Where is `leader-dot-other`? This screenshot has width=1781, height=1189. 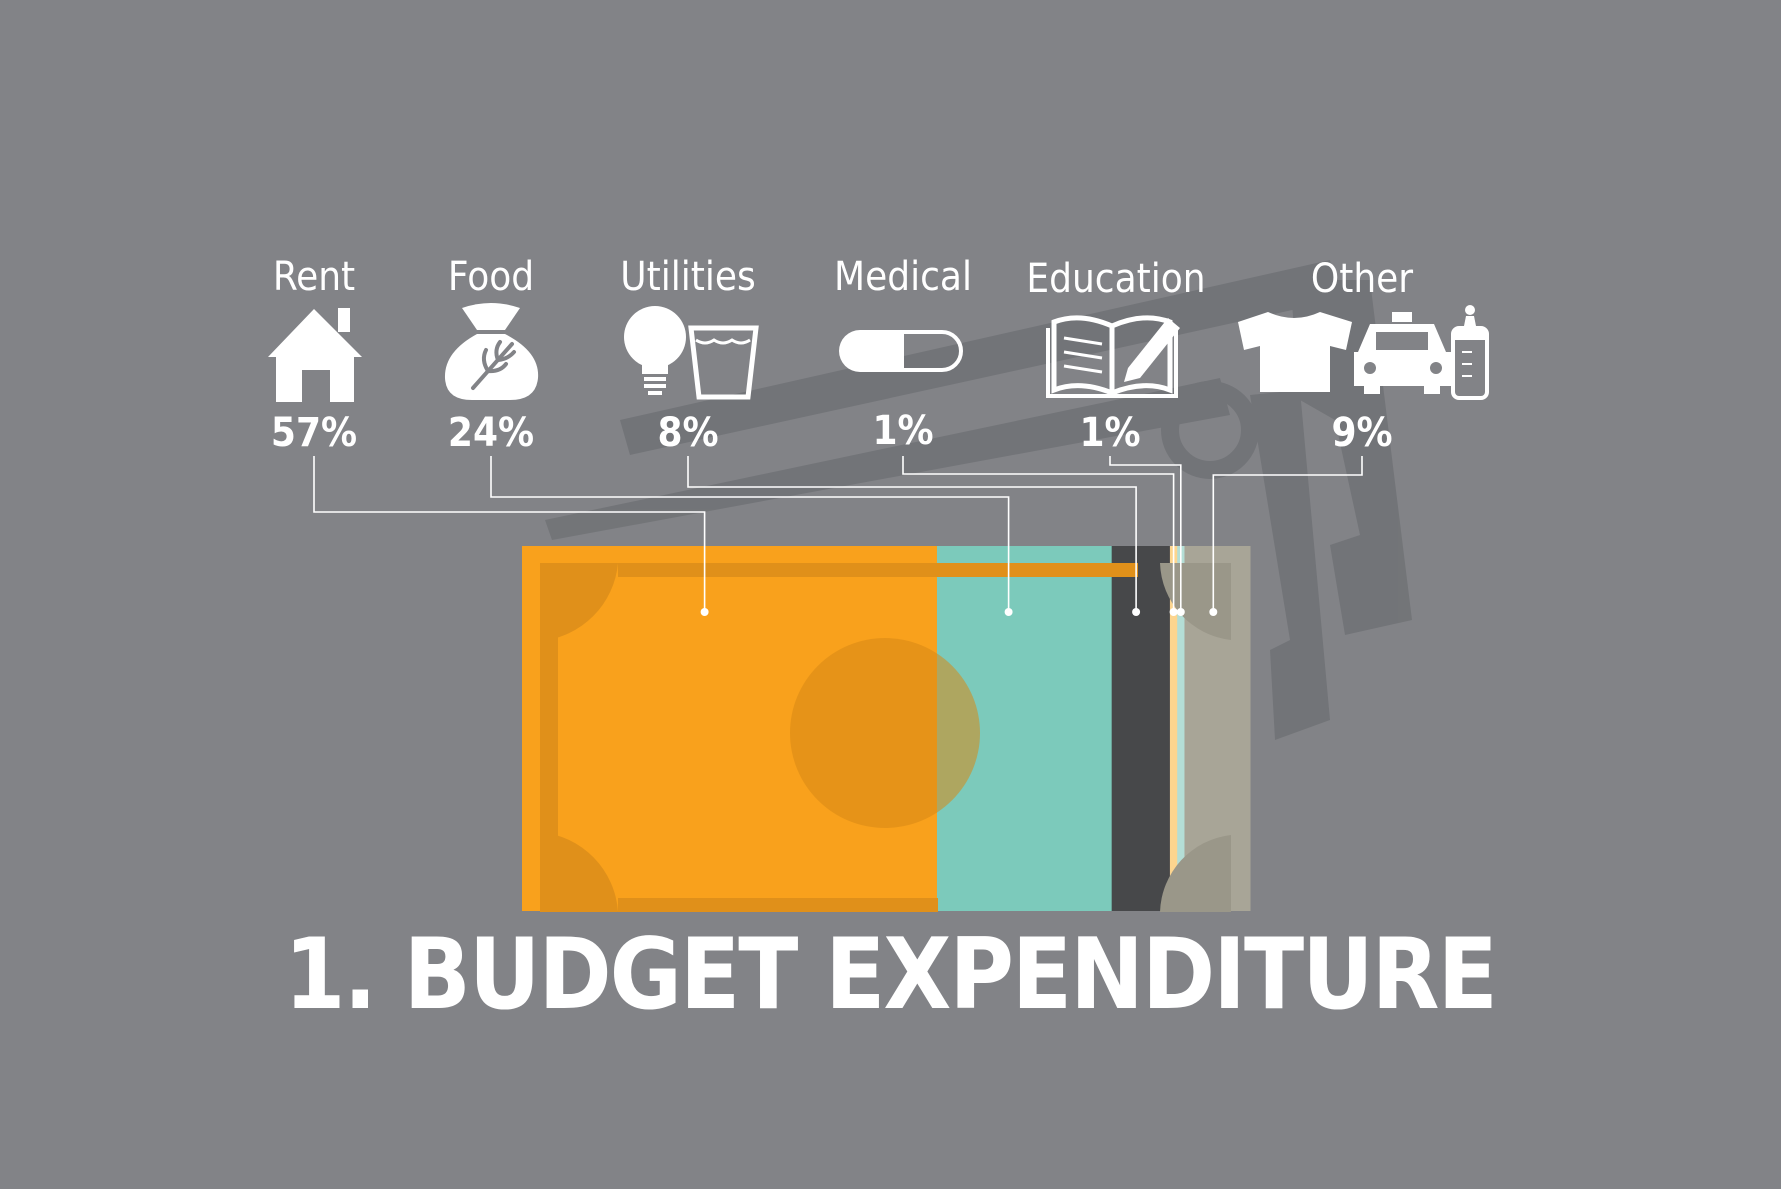
leader-dot-other is located at coordinates (1213, 612).